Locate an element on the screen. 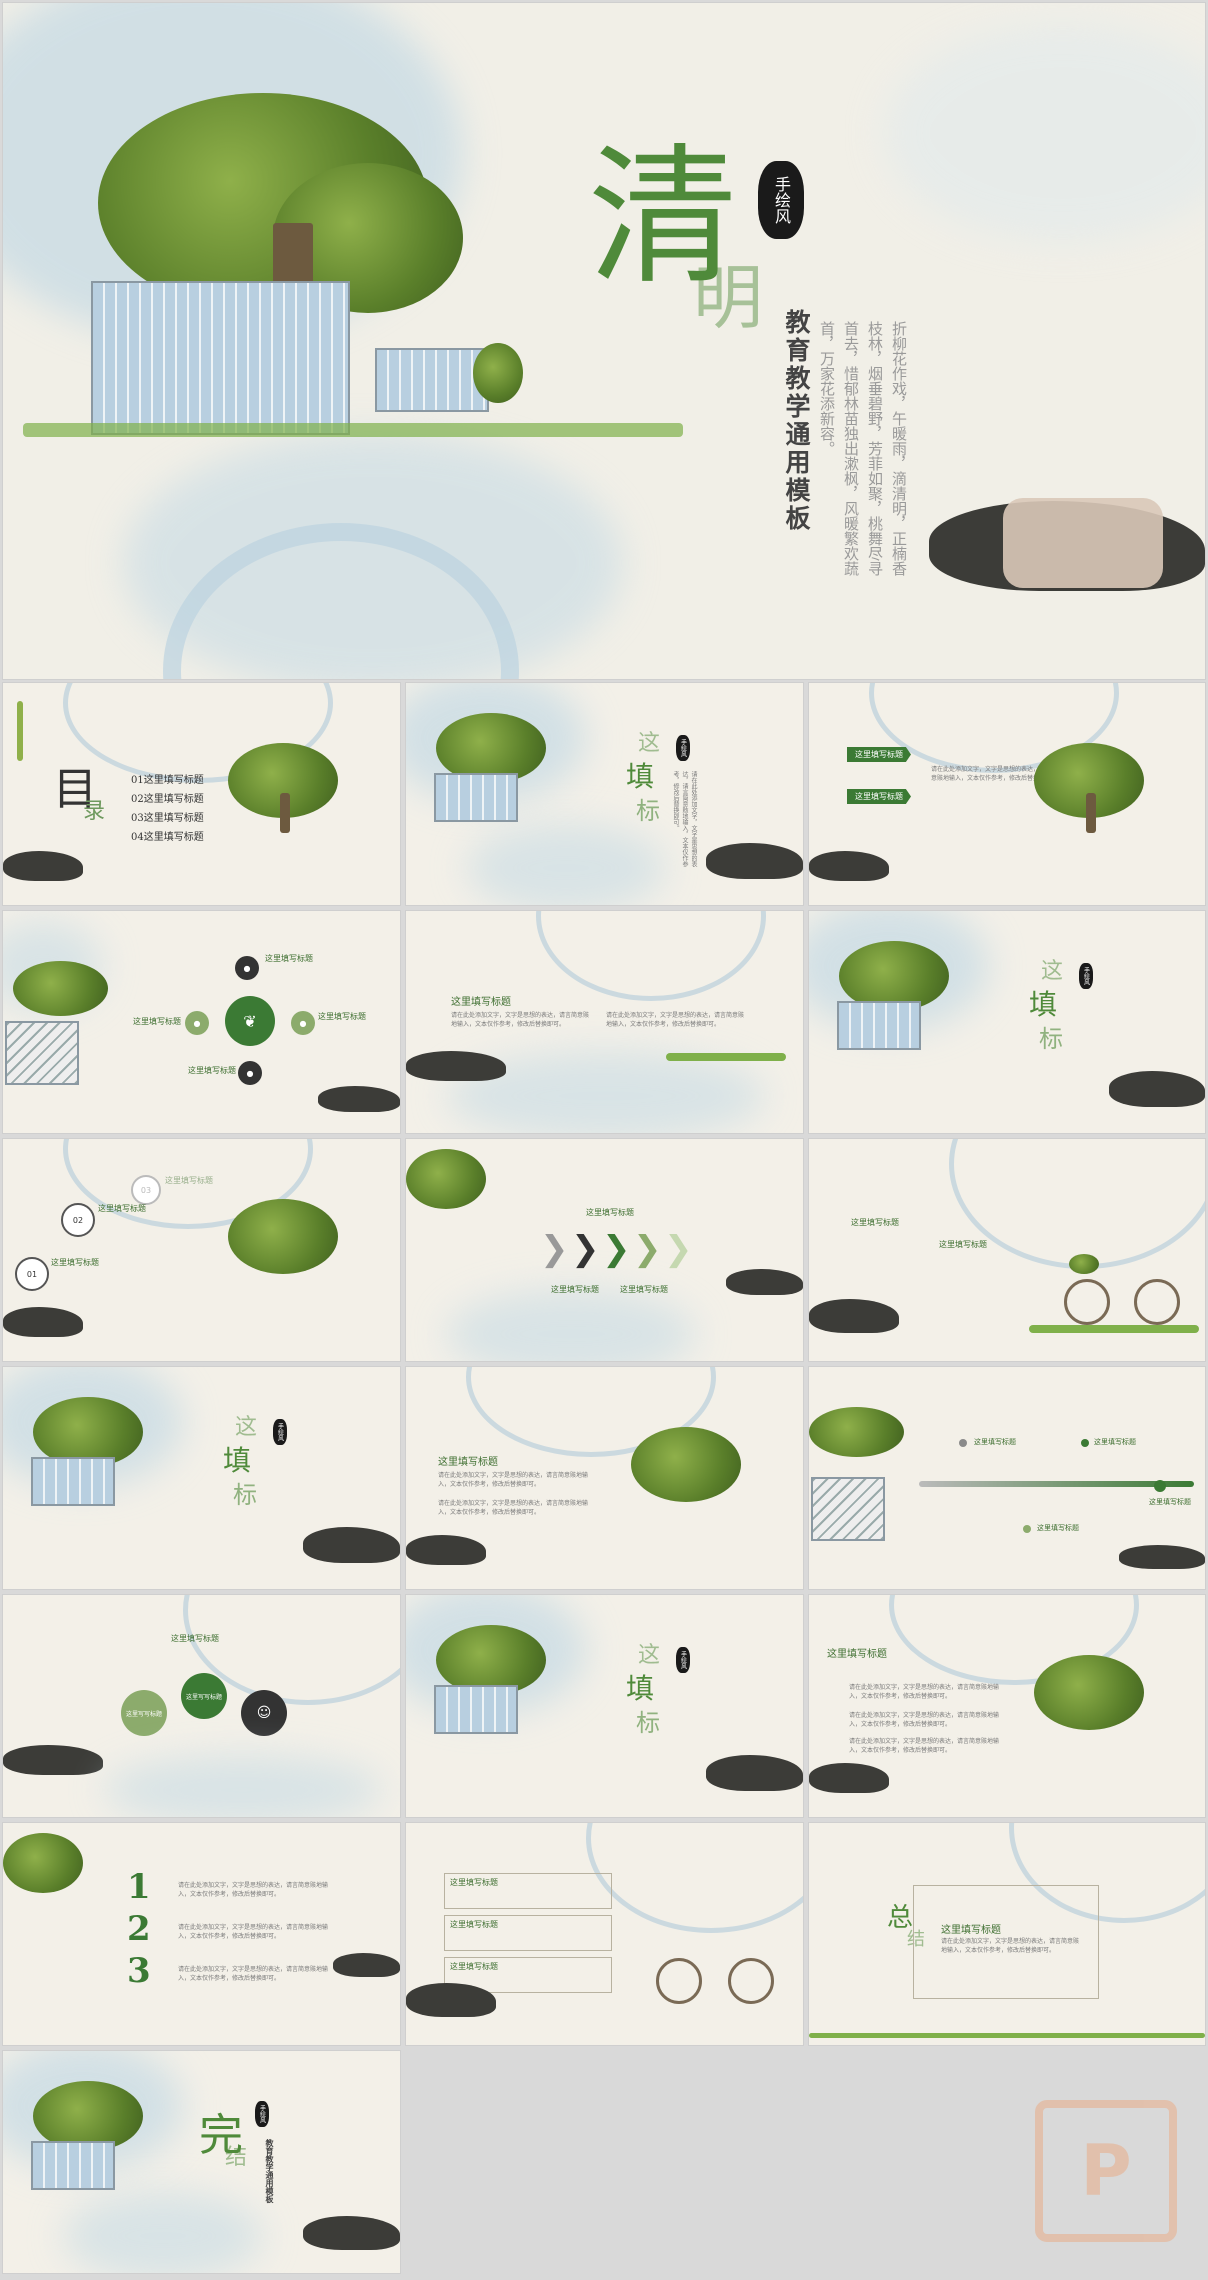 This screenshot has height=2280, width=1208. toc-slide: 目 录 01这里填写标题 02这里填写标题 03这里填写标题 04这里填写标题 is located at coordinates (201, 794).